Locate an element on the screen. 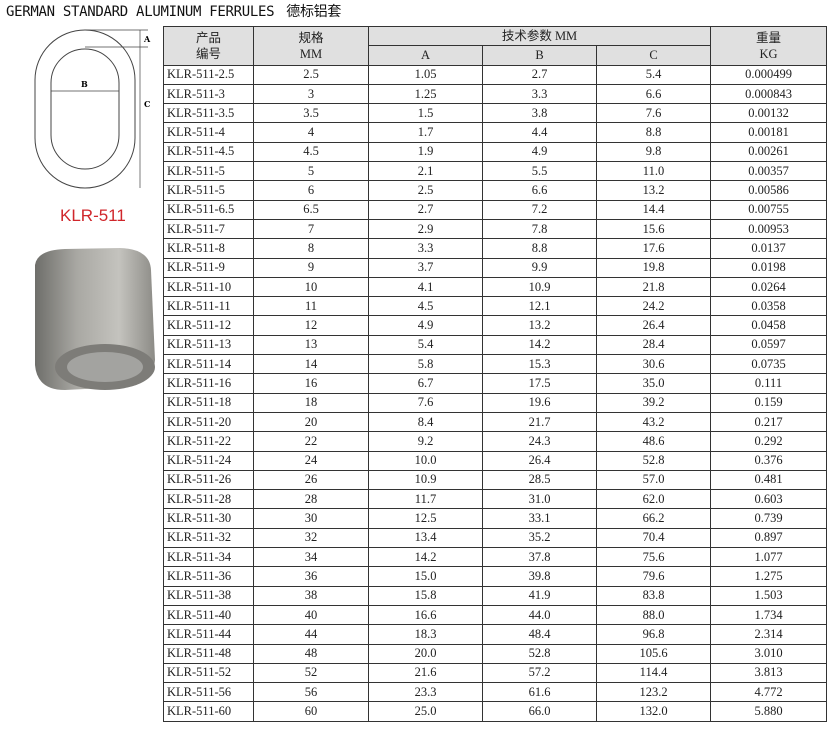 The height and width of the screenshot is (753, 834). cell-a: 7.6 is located at coordinates (425, 402).